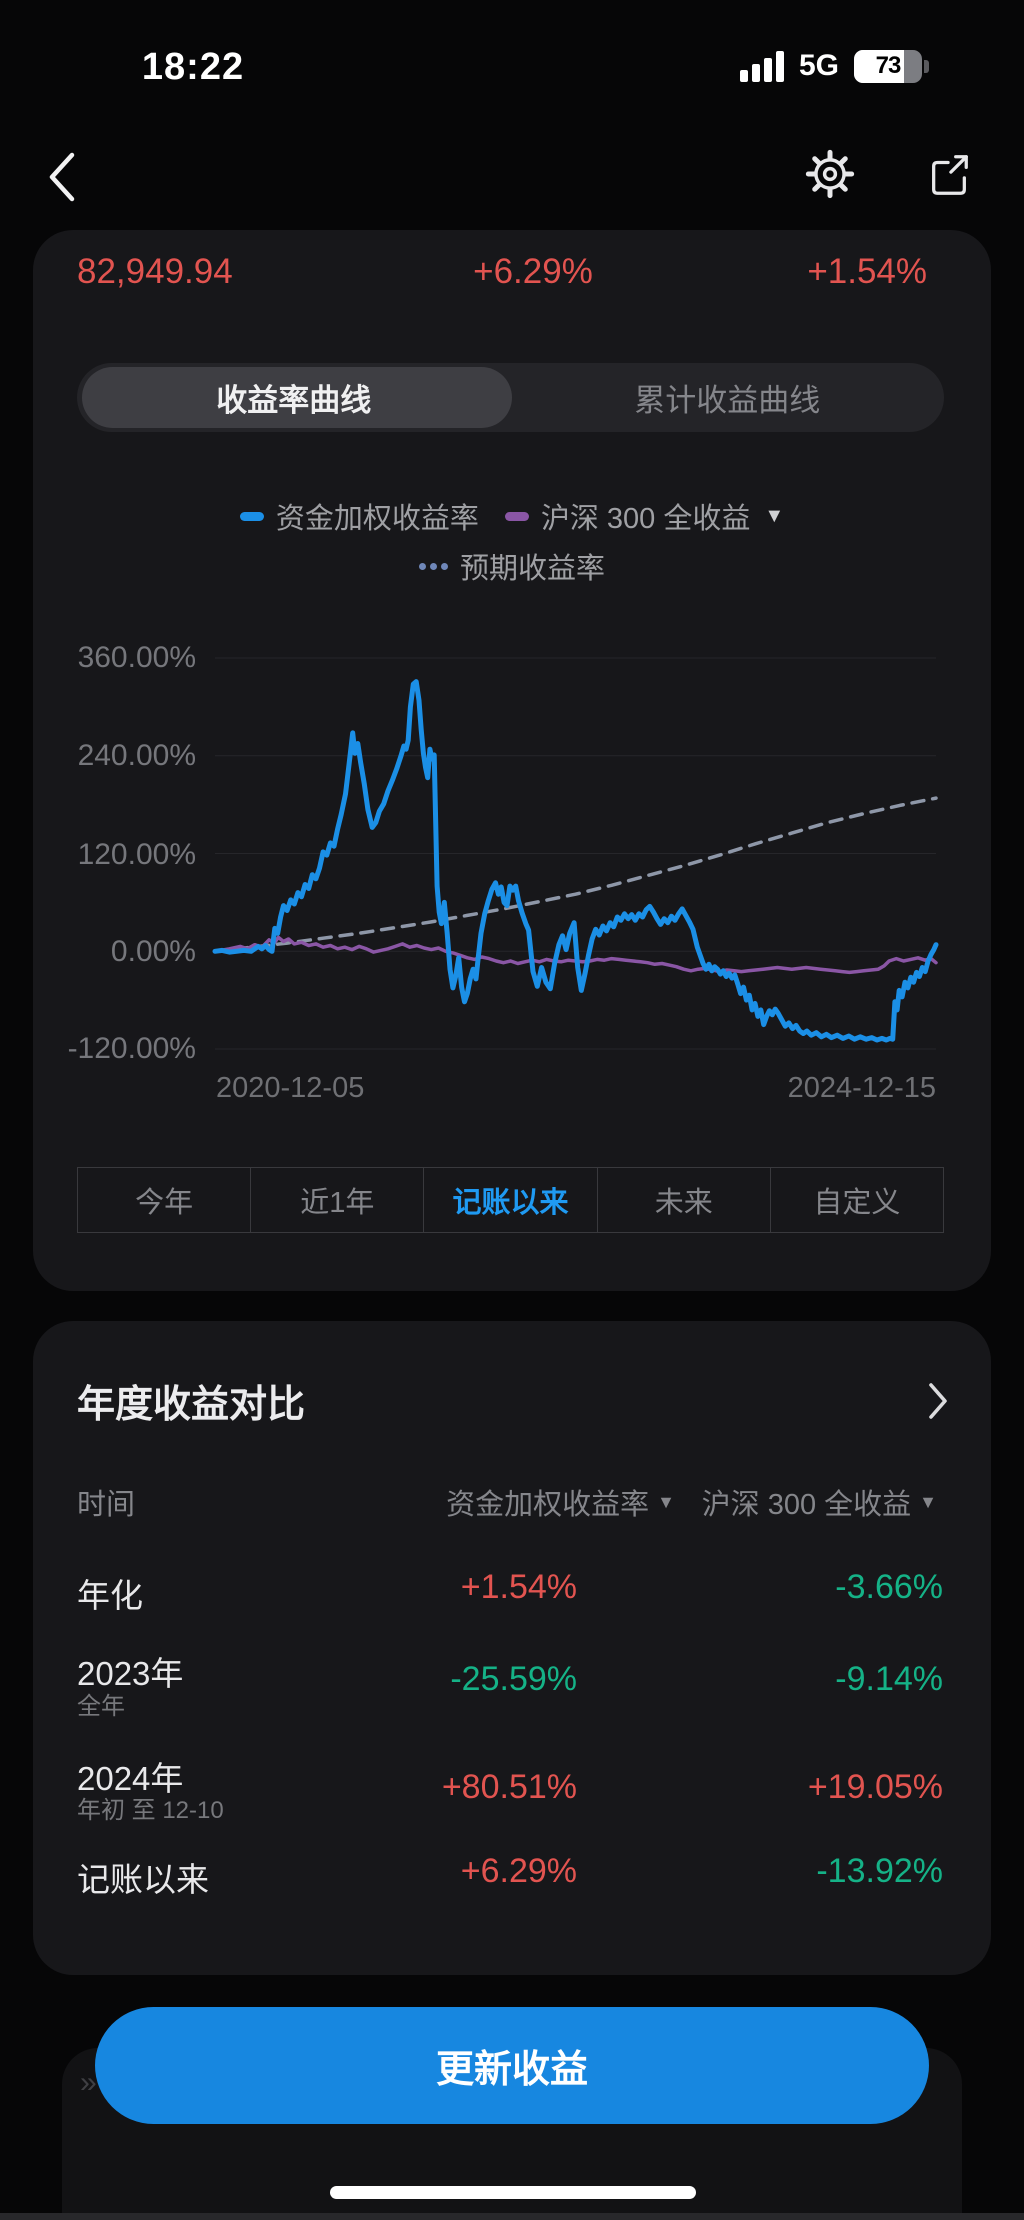  Describe the element at coordinates (683, 1200) in the screenshot. I see `range-future: 未来` at that location.